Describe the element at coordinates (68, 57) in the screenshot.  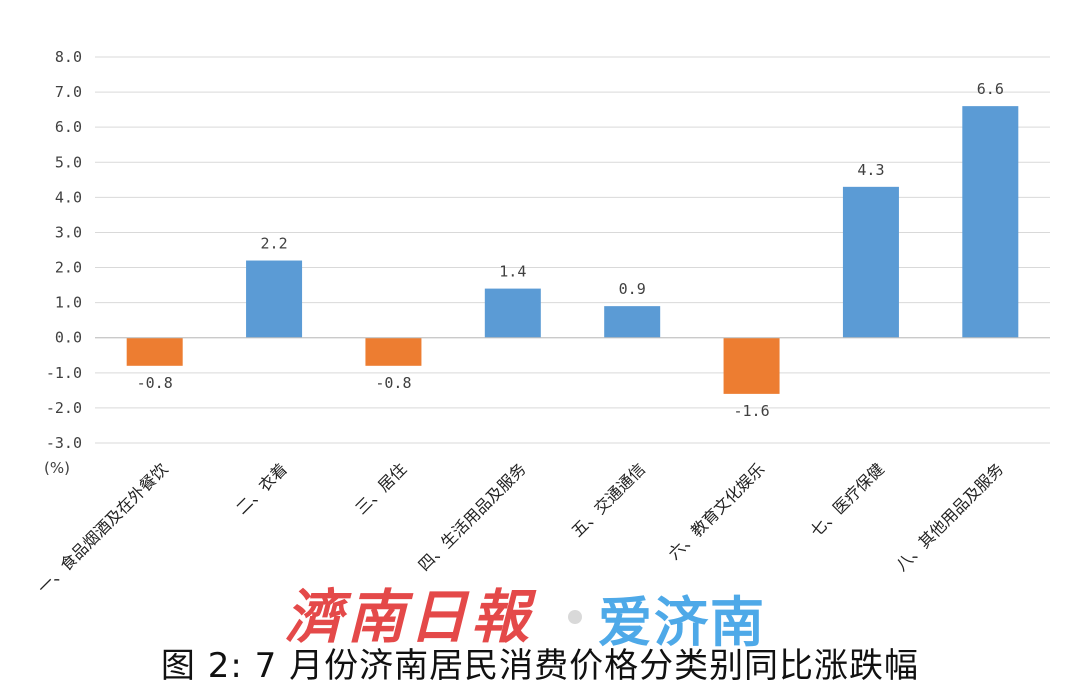
I see `y-tick-label: 8.0` at that location.